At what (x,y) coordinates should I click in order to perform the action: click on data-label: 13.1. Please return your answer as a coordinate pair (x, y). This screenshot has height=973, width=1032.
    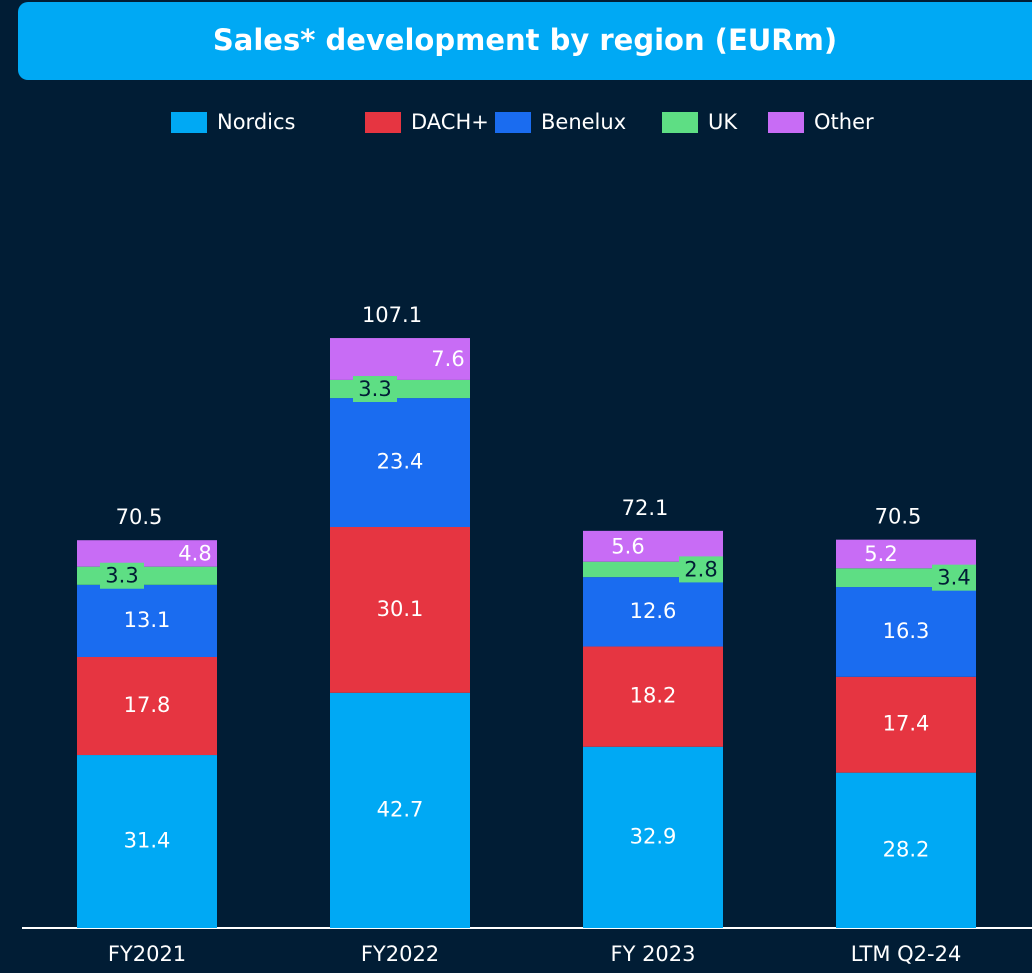
    Looking at the image, I should click on (147, 620).